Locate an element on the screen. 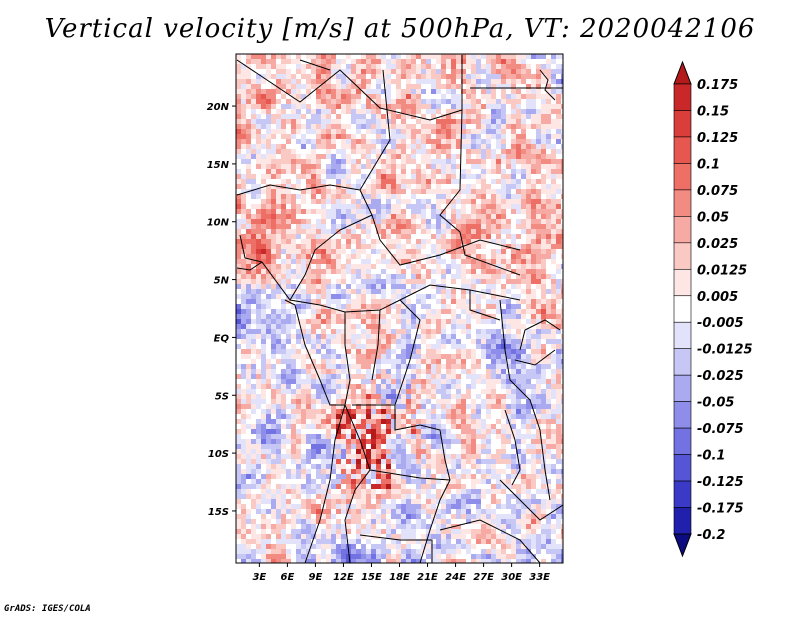  colorbar-label: -0.05 is located at coordinates (715, 403).